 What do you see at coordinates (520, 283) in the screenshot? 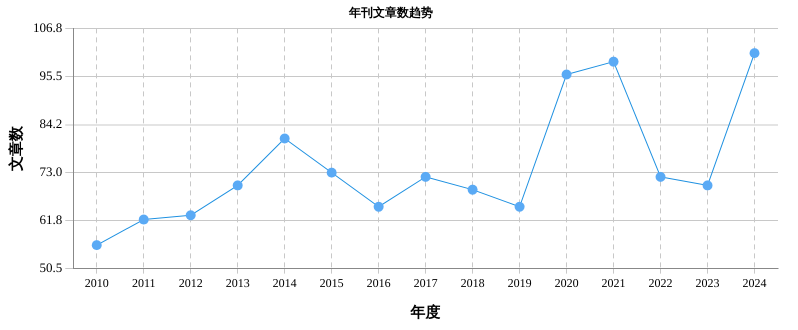
I see `x-tick-label: 2019` at bounding box center [520, 283].